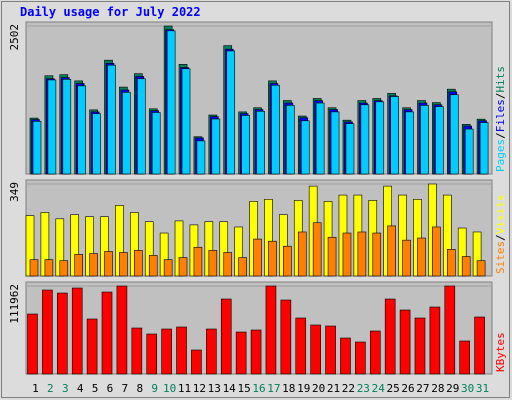 Image resolution: width=512 pixels, height=404 pixels. I want to click on legend: Pages/Files/Hits, so click(500, 119).